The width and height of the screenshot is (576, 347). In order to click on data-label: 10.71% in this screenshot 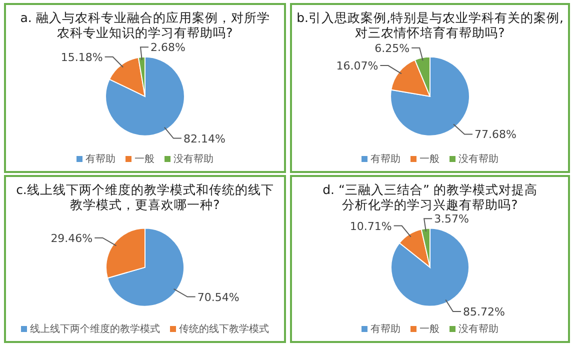, I will do `click(371, 226)`.